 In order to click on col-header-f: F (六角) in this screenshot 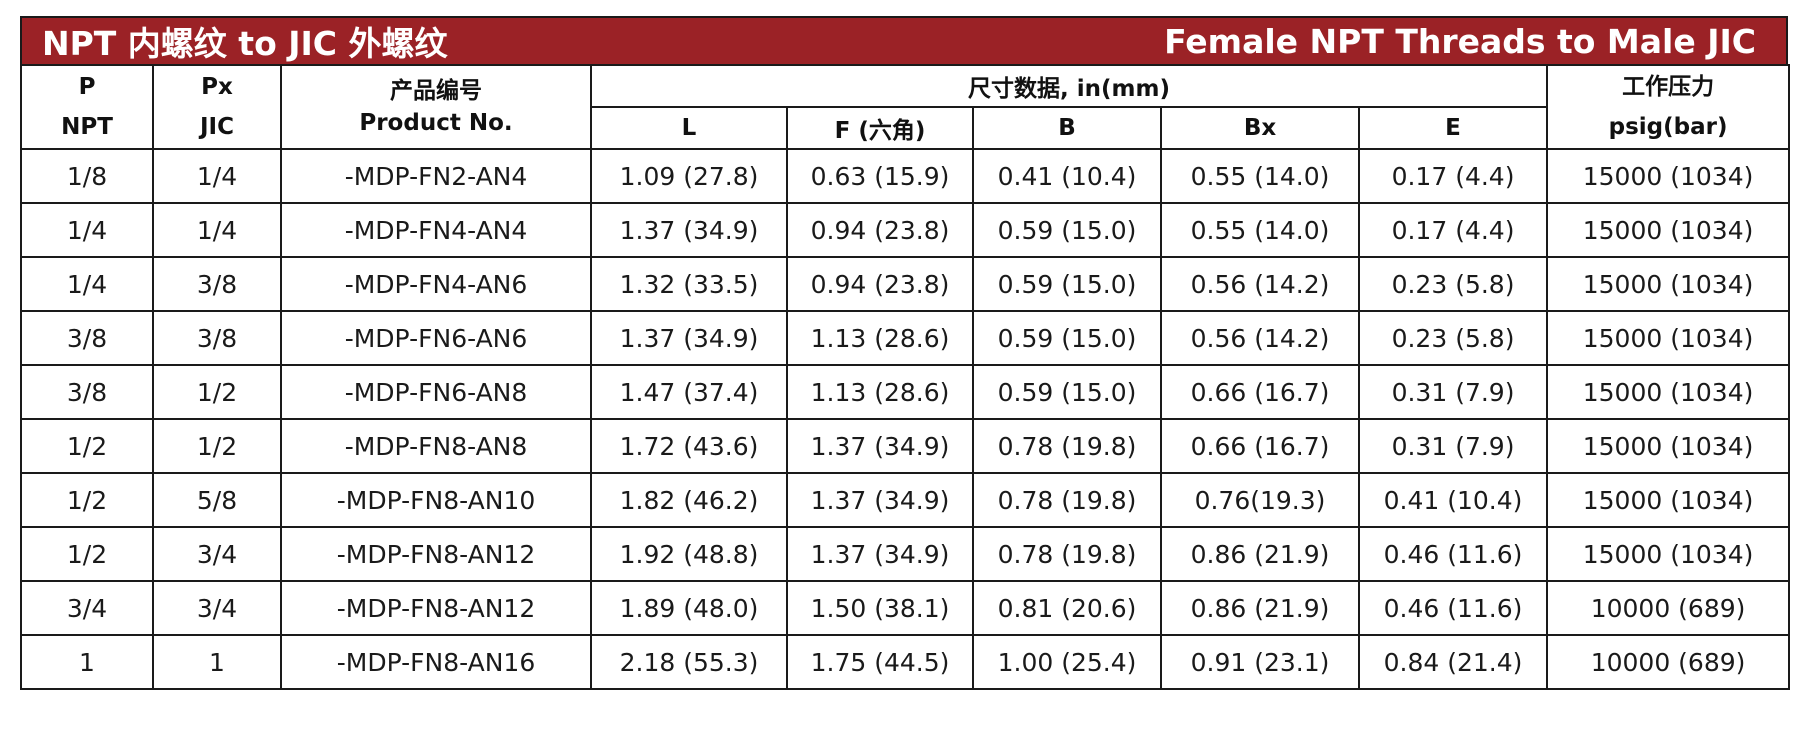, I will do `click(880, 128)`.